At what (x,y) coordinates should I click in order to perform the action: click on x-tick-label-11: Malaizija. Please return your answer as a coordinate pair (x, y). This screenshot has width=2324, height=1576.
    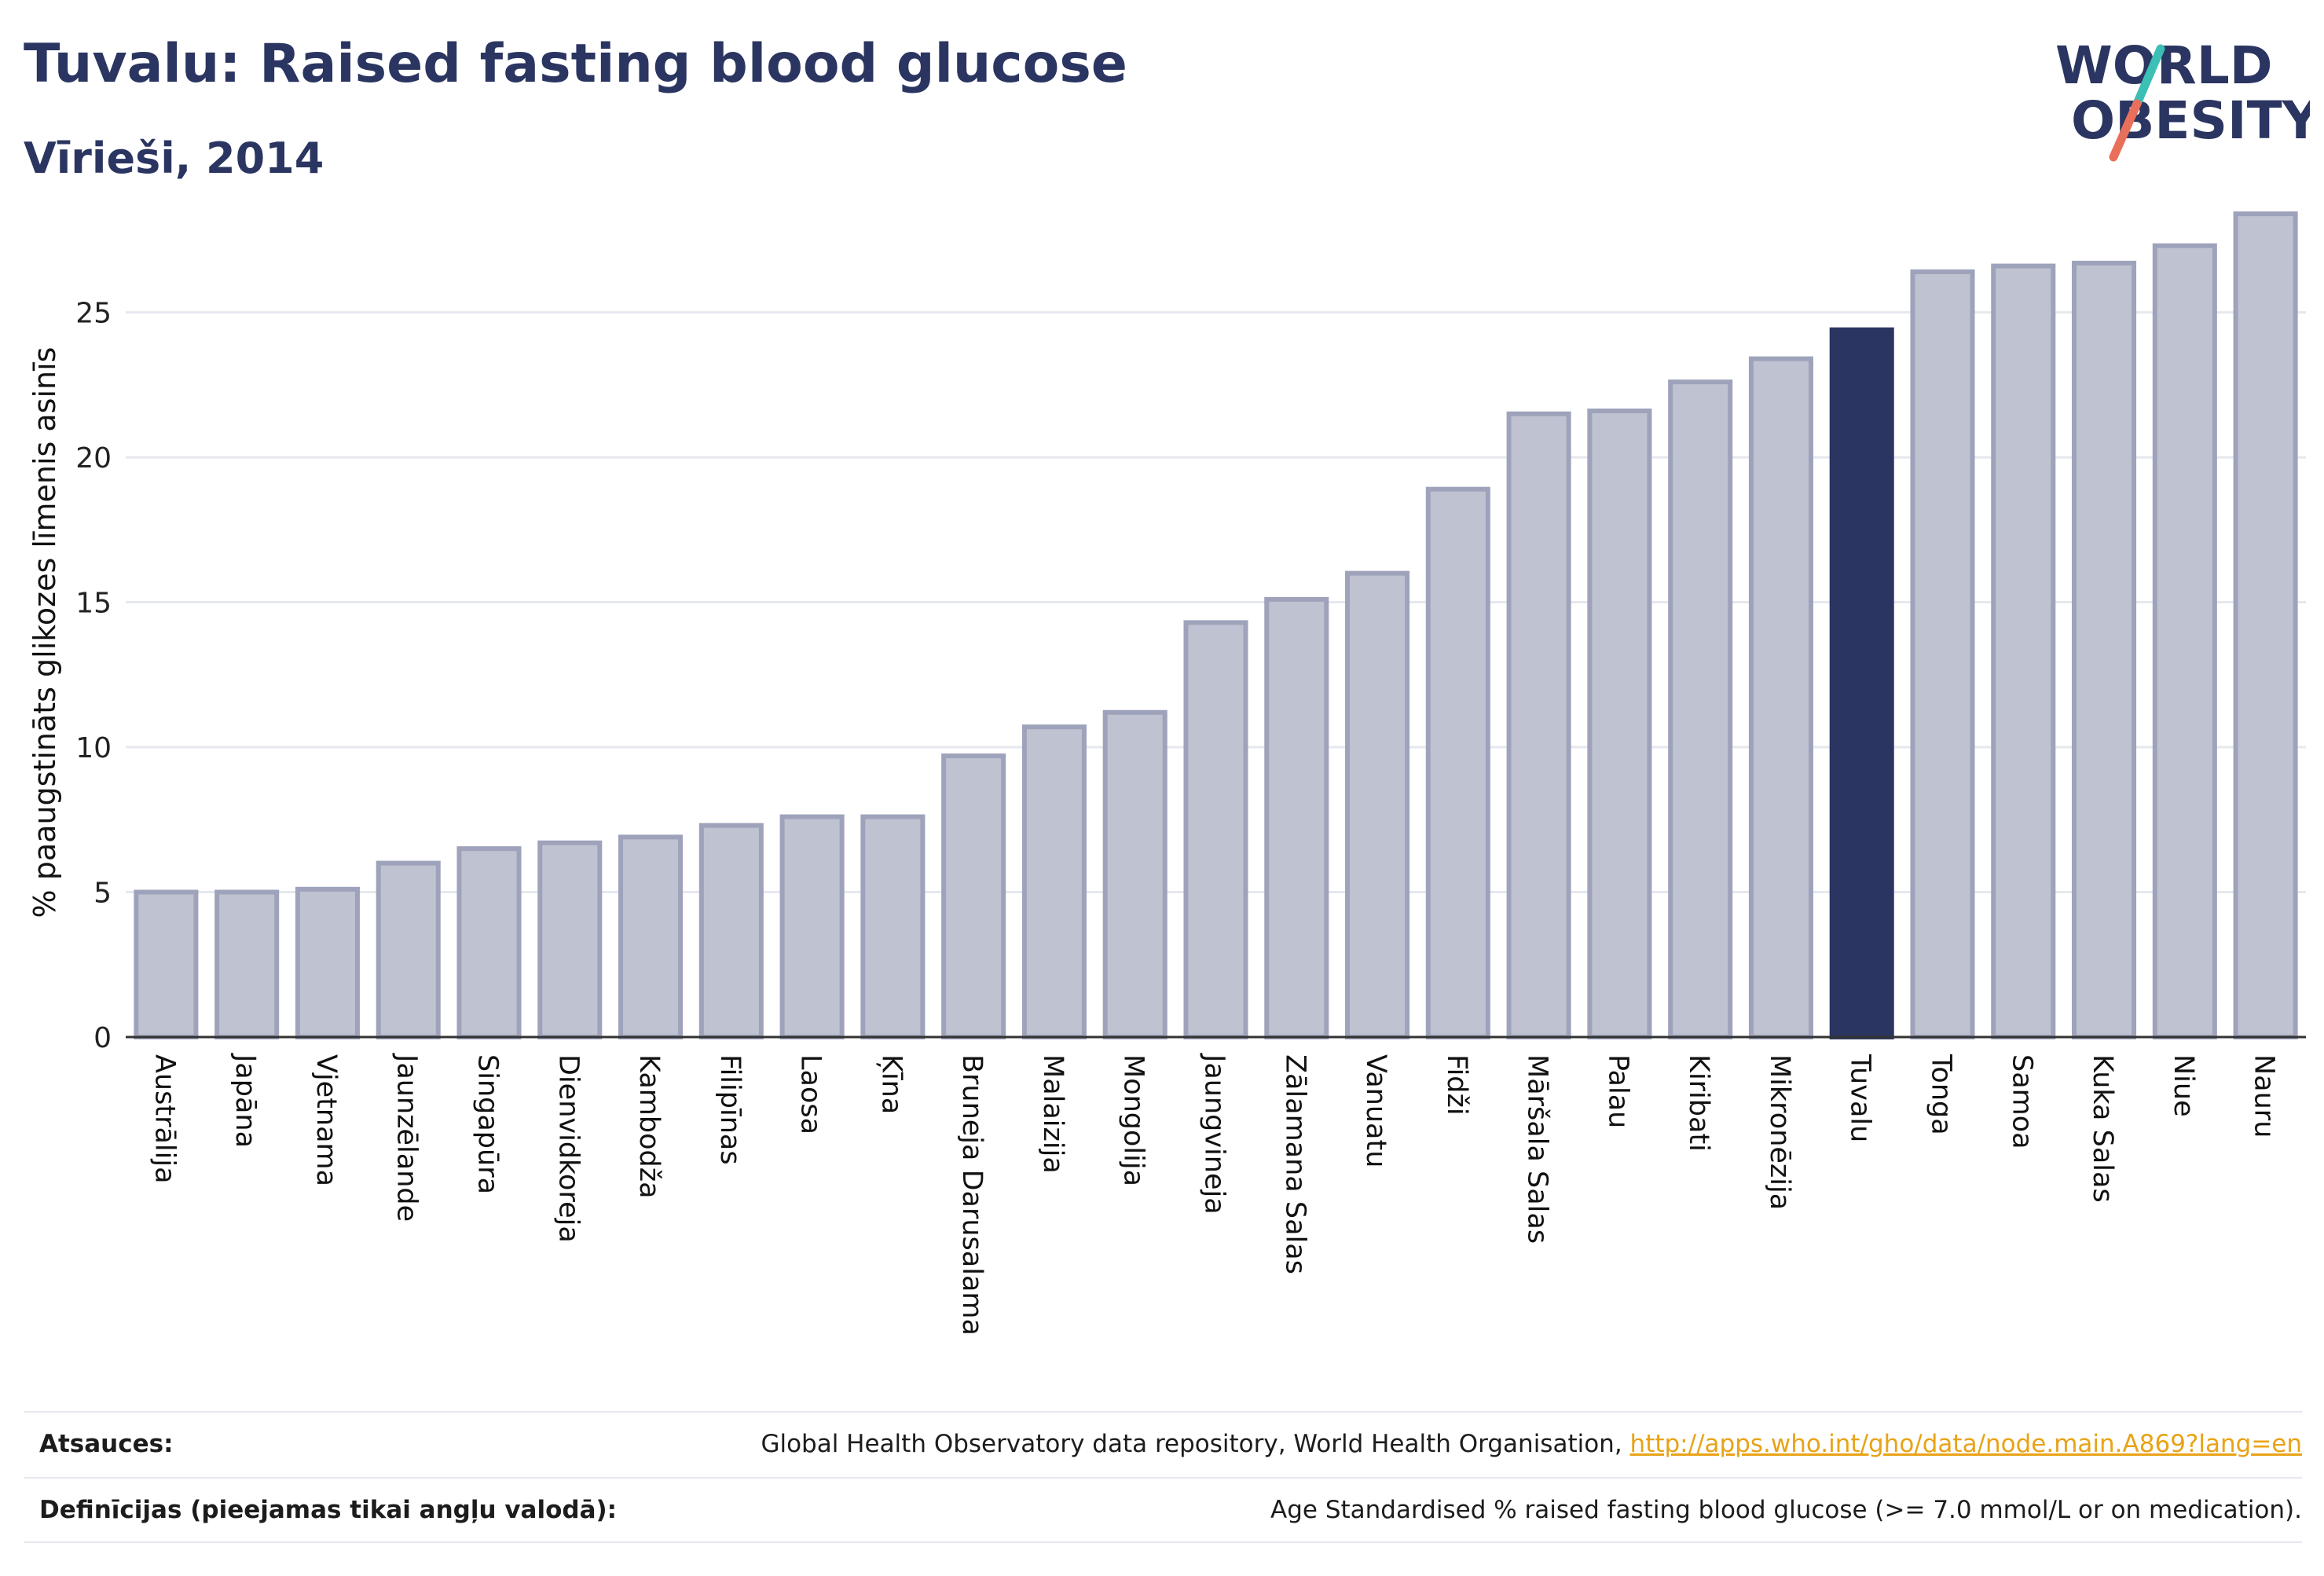
    Looking at the image, I should click on (1053, 1114).